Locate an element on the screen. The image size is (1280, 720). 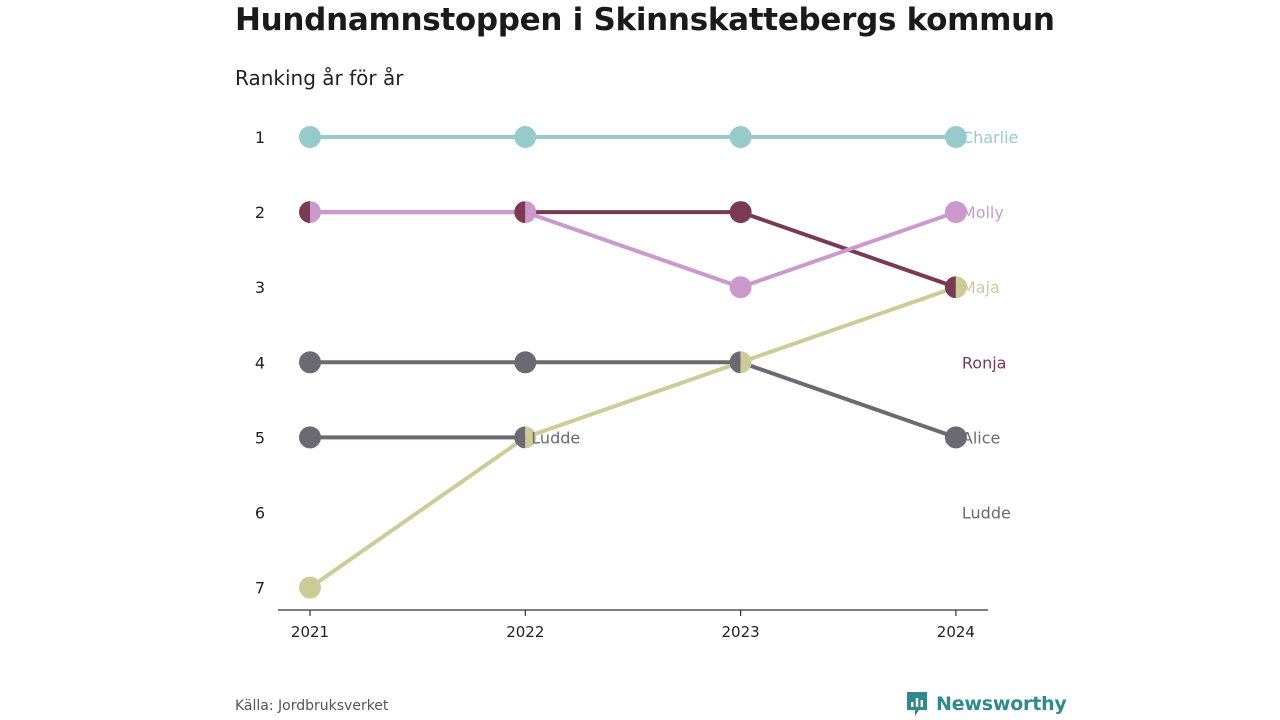
source-note: Källa: Jordbruksverket is located at coordinates (312, 706).